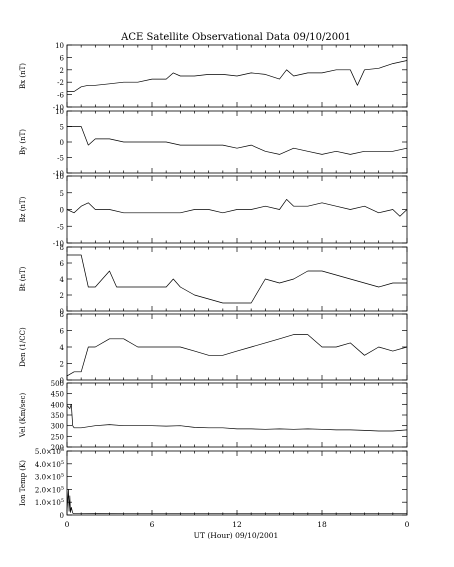  Describe the element at coordinates (23, 76) in the screenshot. I see `y-axis-label: Bx (nT)` at that location.